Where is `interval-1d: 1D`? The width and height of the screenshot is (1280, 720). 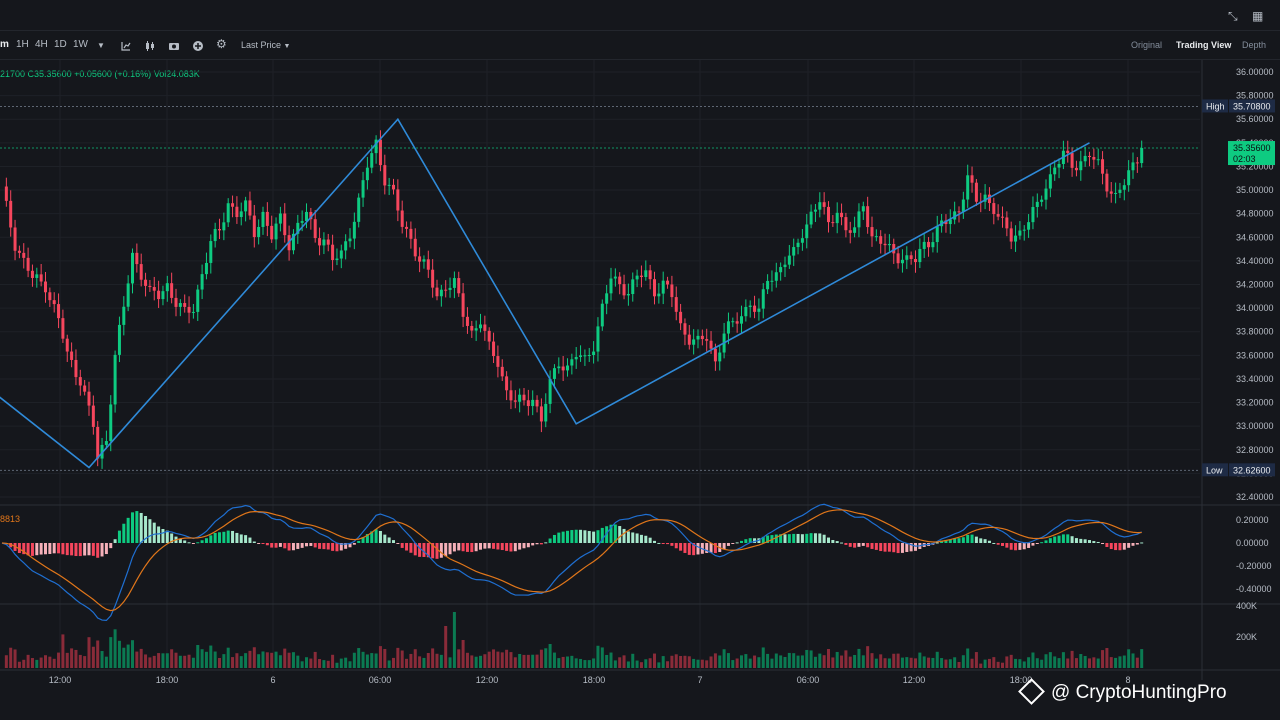 interval-1d: 1D is located at coordinates (60, 44).